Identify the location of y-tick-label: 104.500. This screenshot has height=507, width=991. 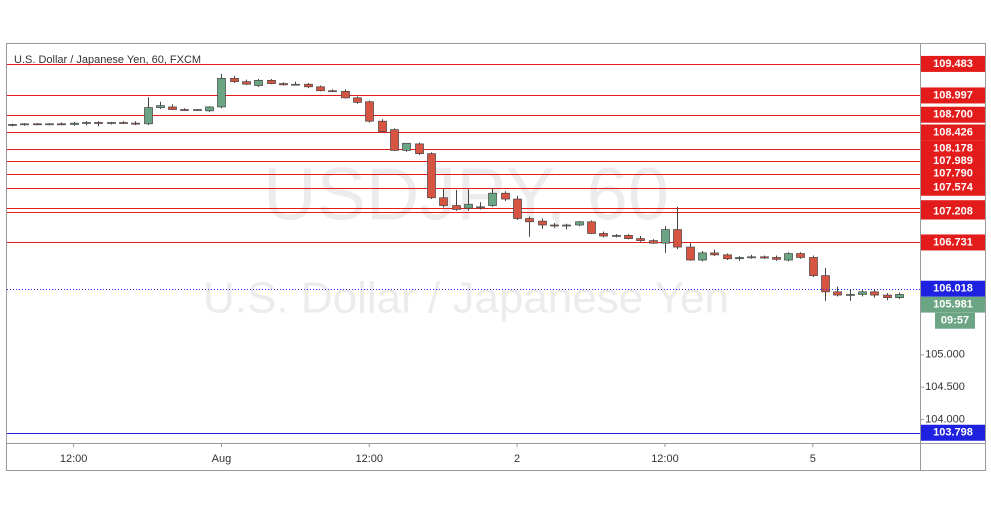
(945, 387).